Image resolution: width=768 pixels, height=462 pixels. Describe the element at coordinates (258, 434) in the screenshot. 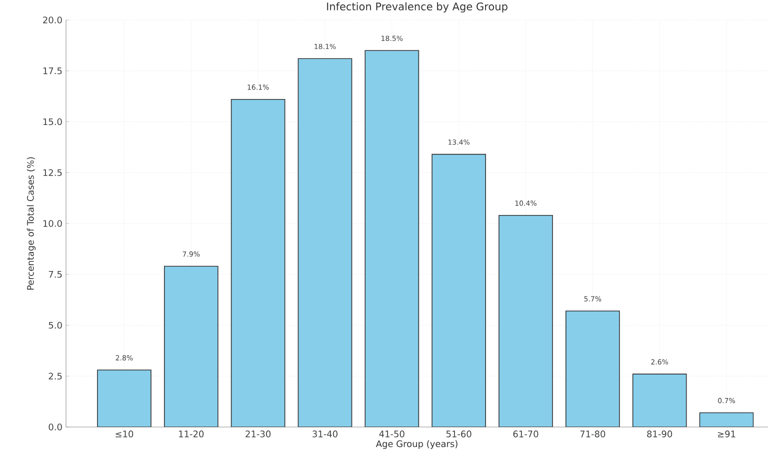

I see `x-tick-label: 21-30` at that location.